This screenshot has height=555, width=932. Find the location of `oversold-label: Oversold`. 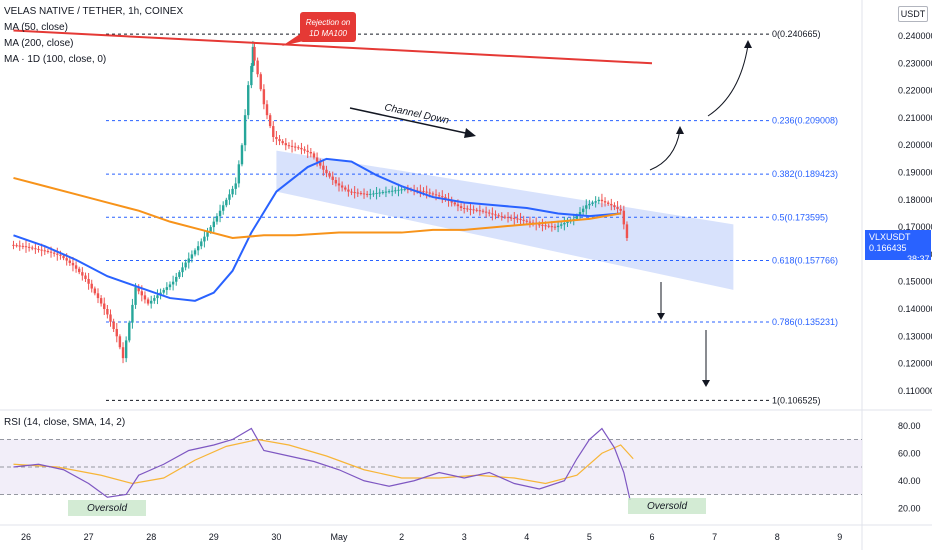

oversold-label: Oversold is located at coordinates (107, 508).